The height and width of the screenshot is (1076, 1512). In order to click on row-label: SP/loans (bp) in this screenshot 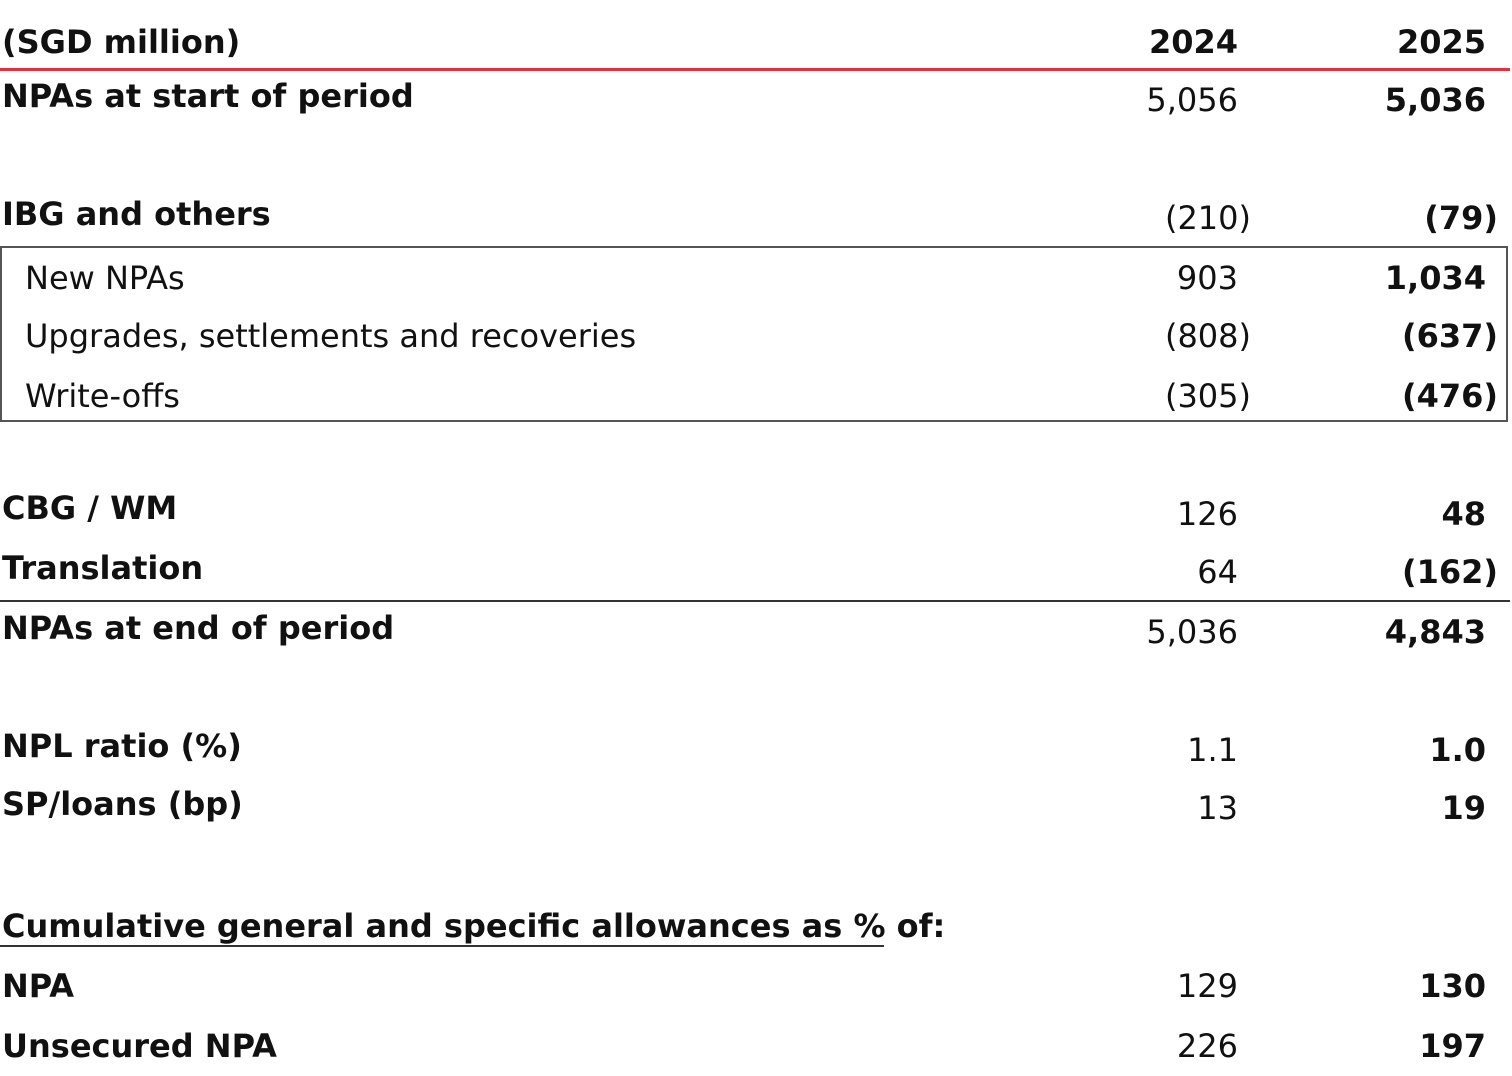, I will do `click(122, 804)`.